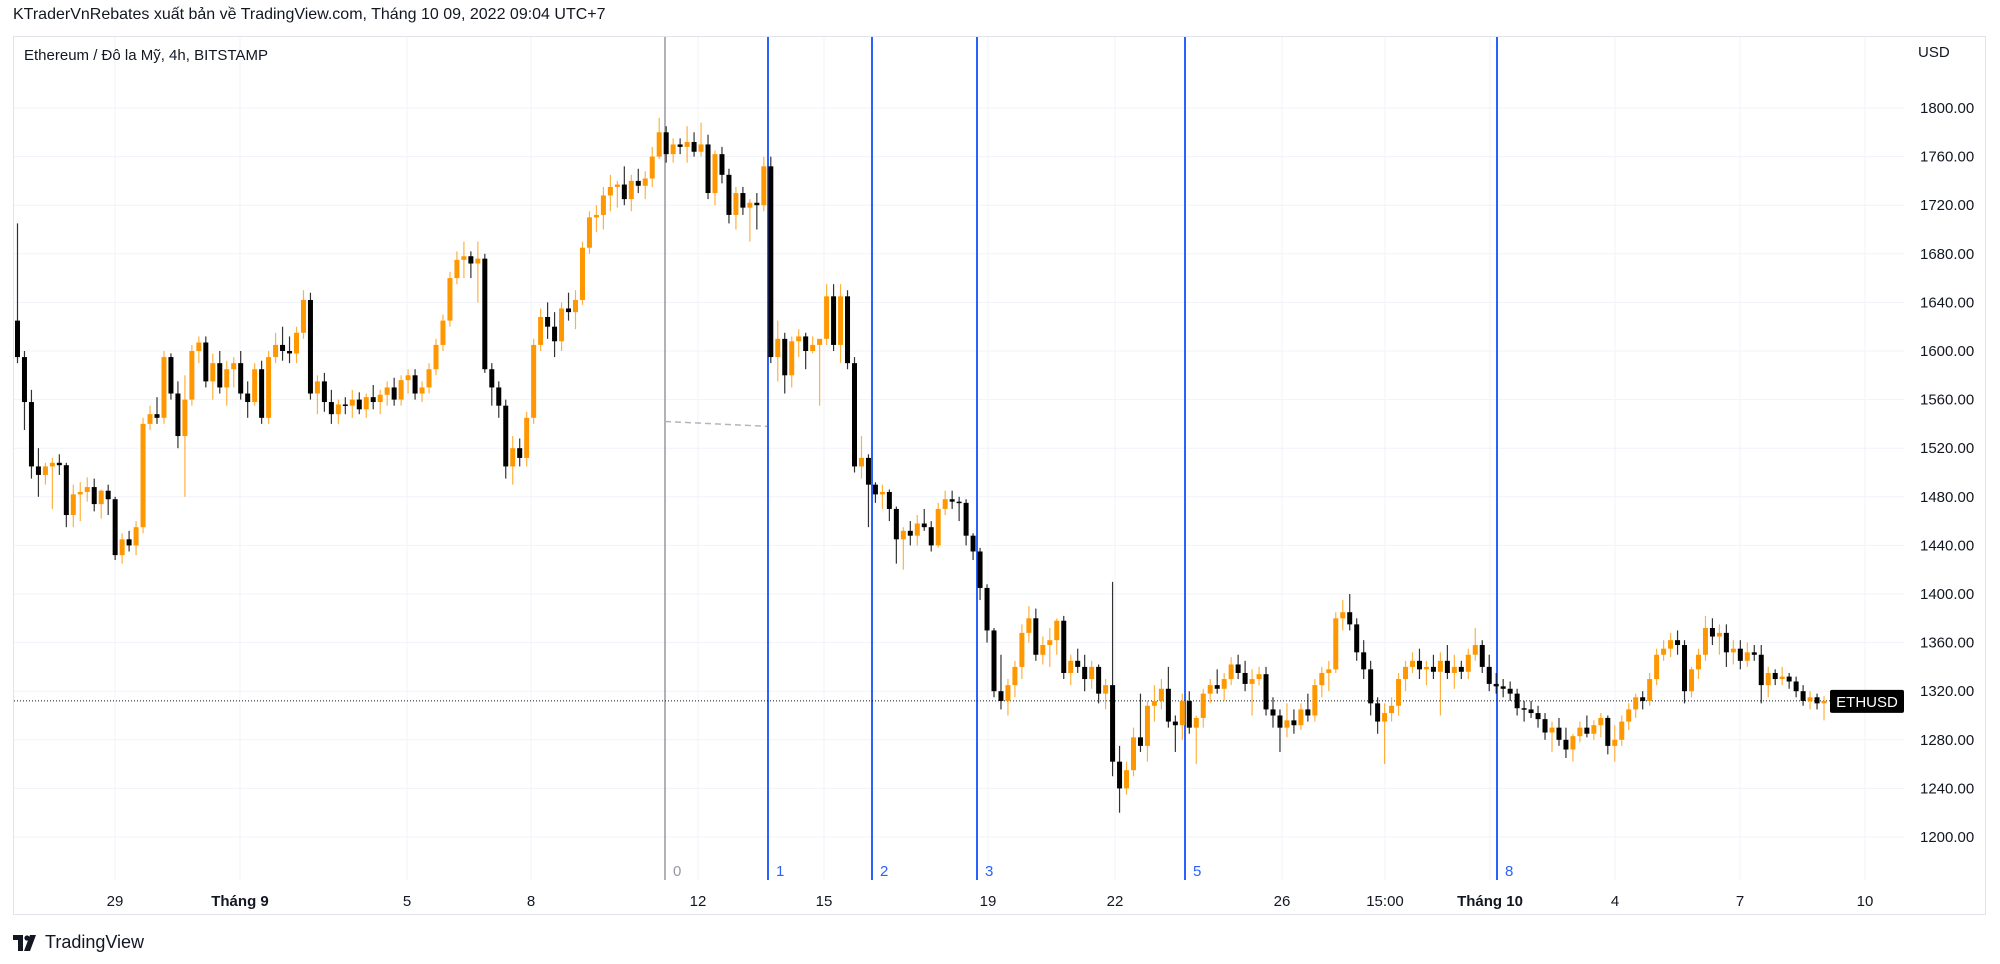 The image size is (2000, 964). What do you see at coordinates (1740, 901) in the screenshot?
I see `time-tick-label: 7` at bounding box center [1740, 901].